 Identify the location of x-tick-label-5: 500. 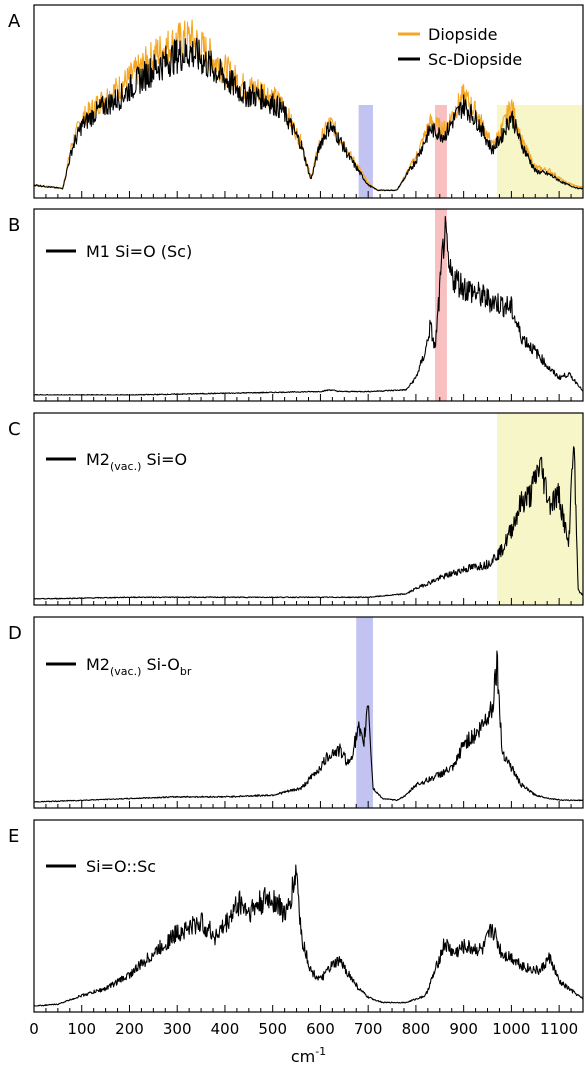
(272, 1029).